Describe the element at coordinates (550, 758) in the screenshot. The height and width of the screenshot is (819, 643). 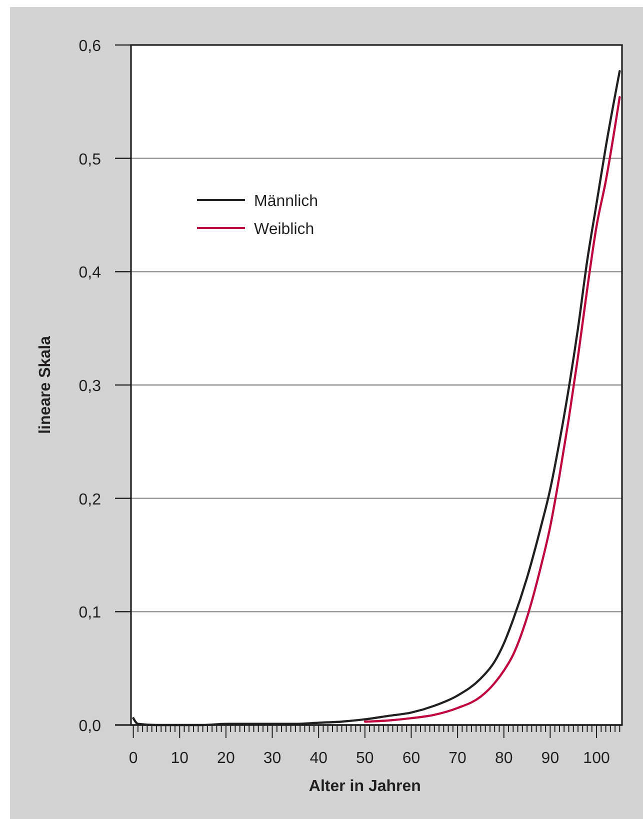
I see `x-tick-label: 90` at that location.